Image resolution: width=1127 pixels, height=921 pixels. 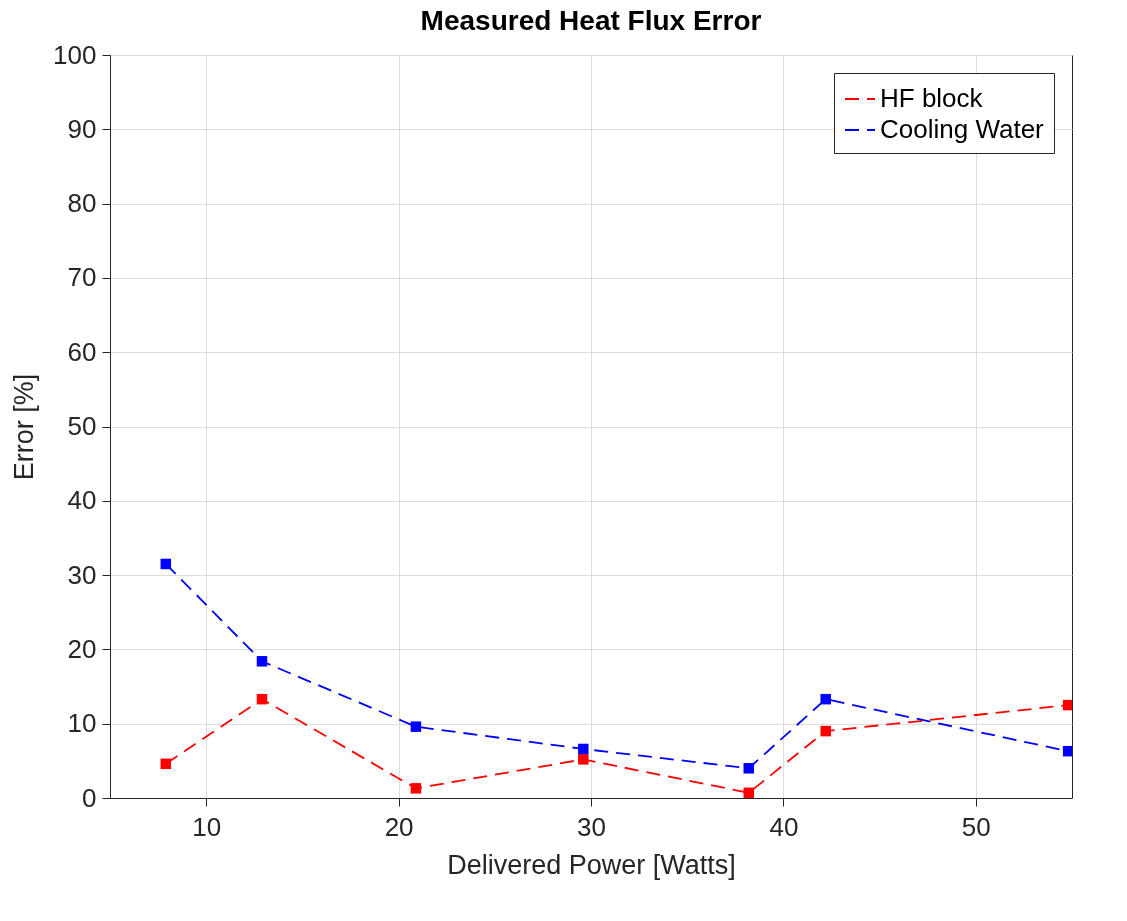 What do you see at coordinates (962, 129) in the screenshot?
I see `legend-label: Cooling Water` at bounding box center [962, 129].